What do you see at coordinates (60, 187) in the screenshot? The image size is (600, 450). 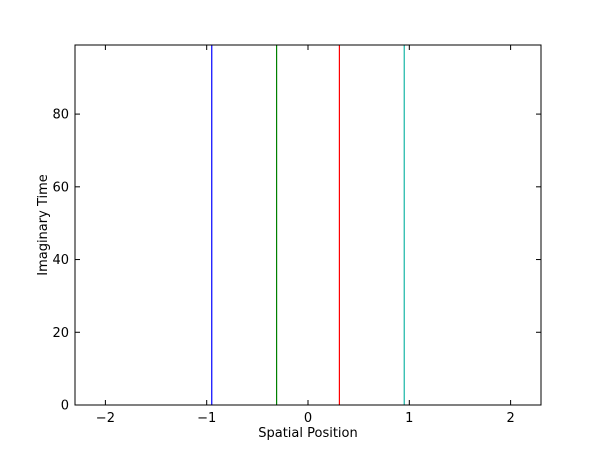 I see `y-tick-label: 60` at bounding box center [60, 187].